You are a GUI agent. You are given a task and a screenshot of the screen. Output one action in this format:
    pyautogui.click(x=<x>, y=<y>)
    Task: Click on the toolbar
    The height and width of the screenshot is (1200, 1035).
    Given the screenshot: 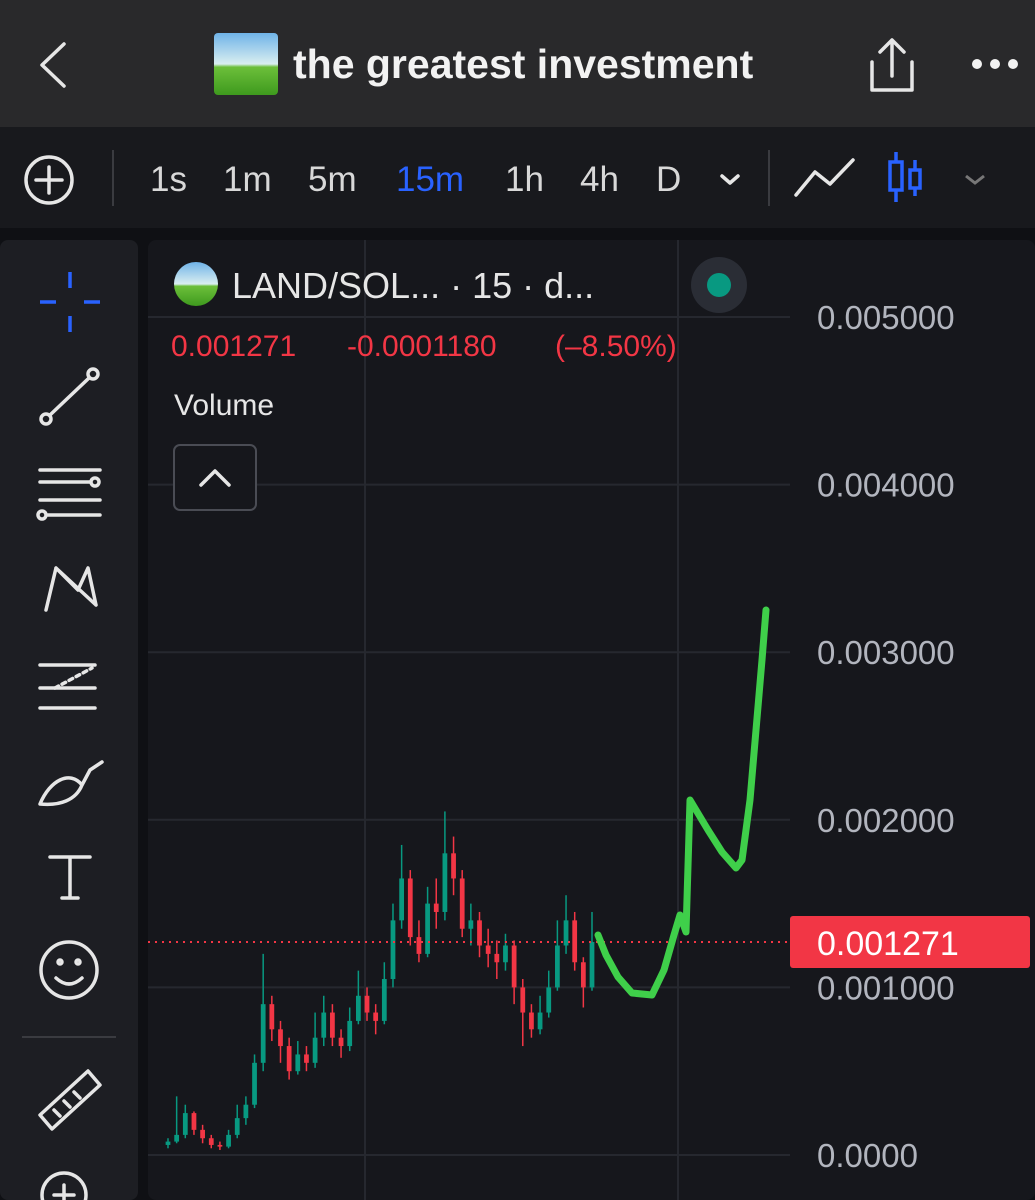 What is the action you would take?
    pyautogui.click(x=517, y=177)
    